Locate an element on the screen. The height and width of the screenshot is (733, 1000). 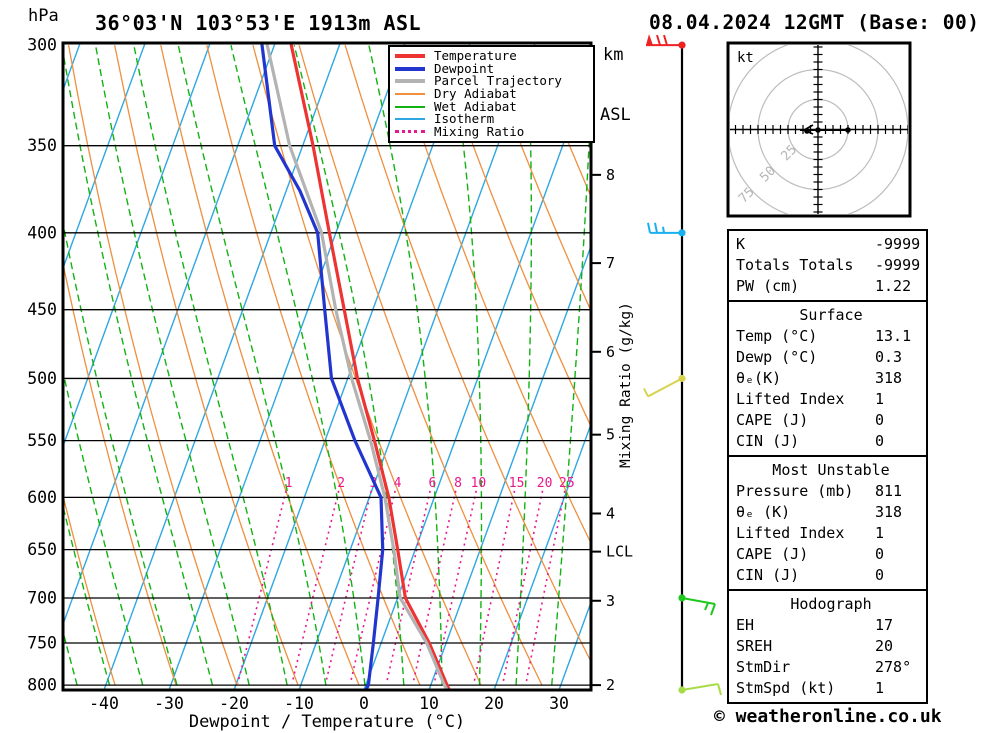
temp-tick-label: -40 is located at coordinates (104, 703).